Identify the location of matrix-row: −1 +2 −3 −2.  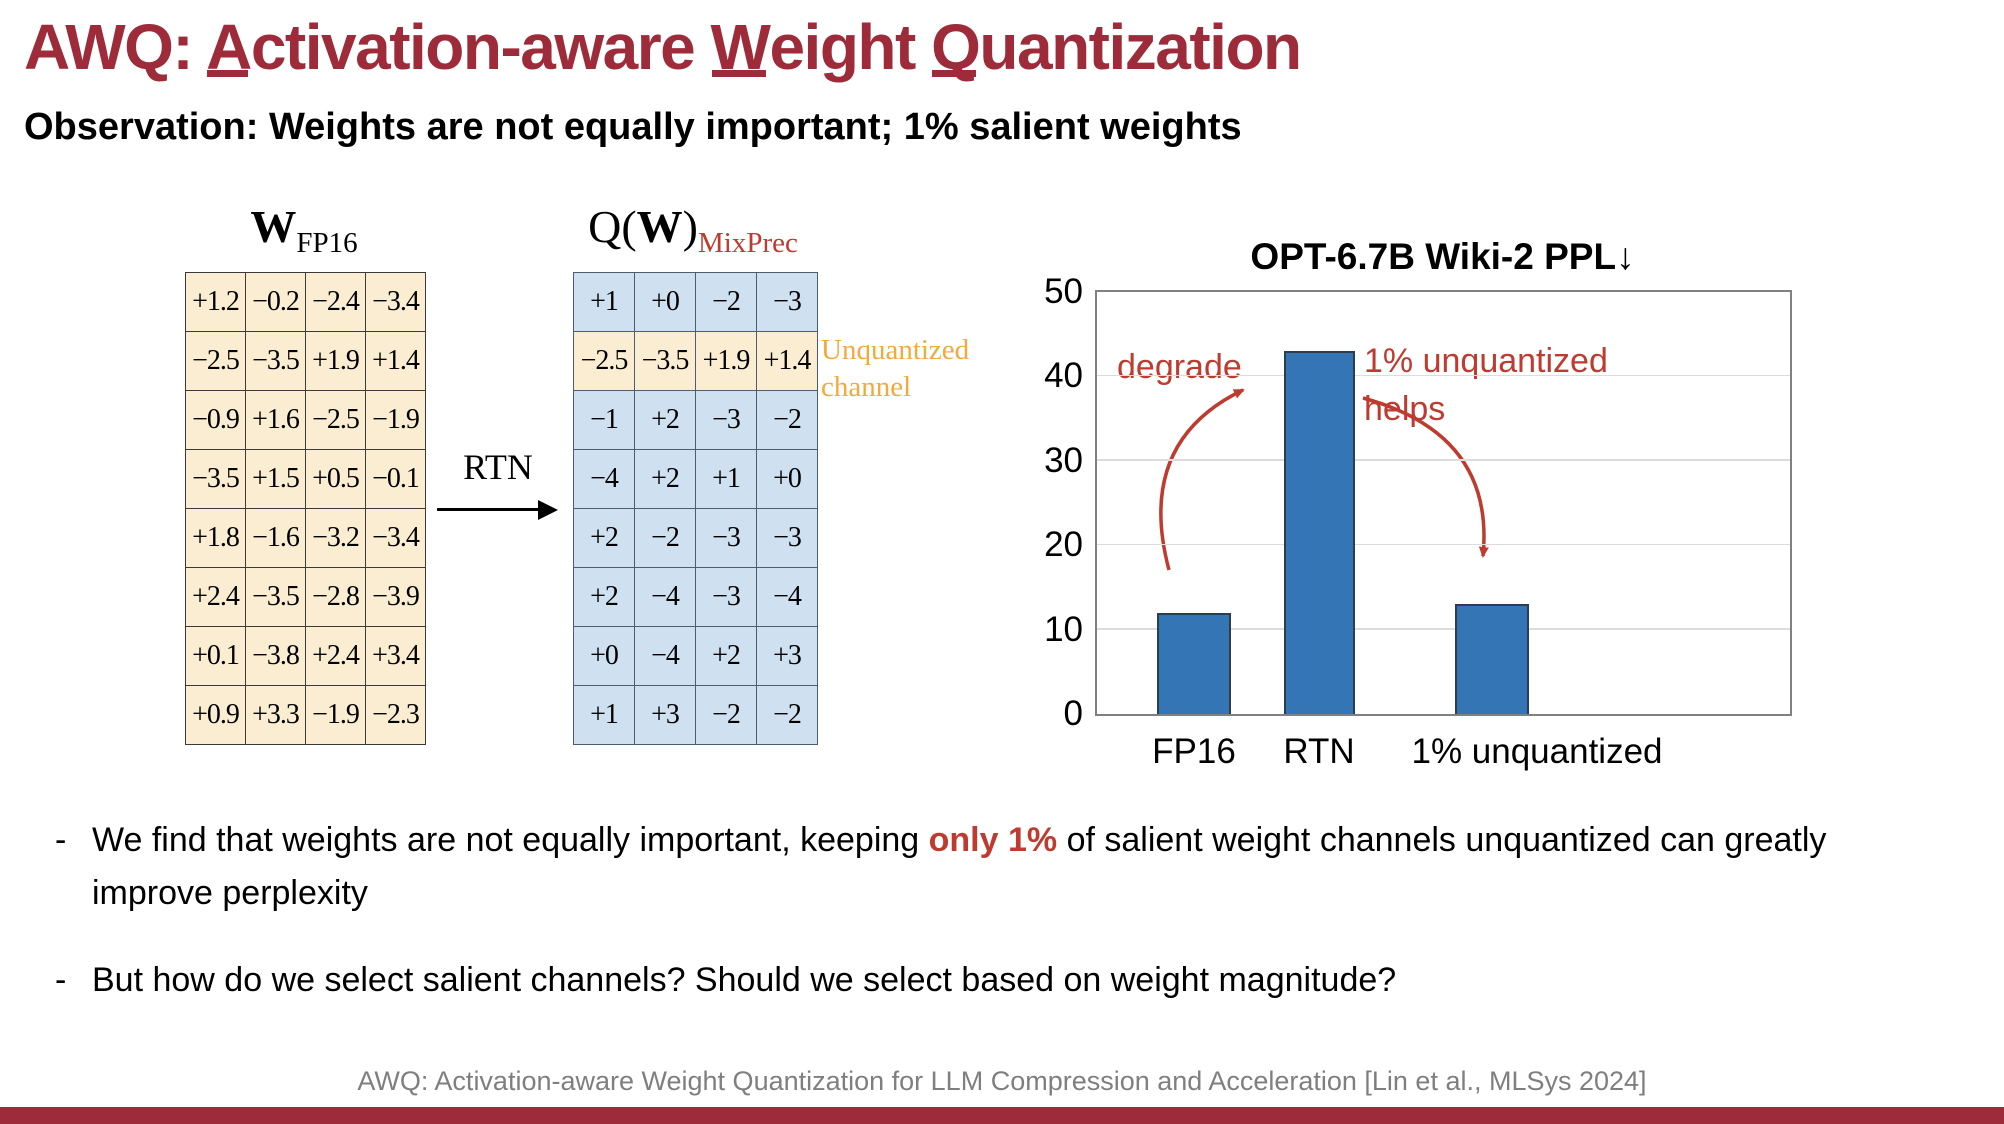
(695, 420).